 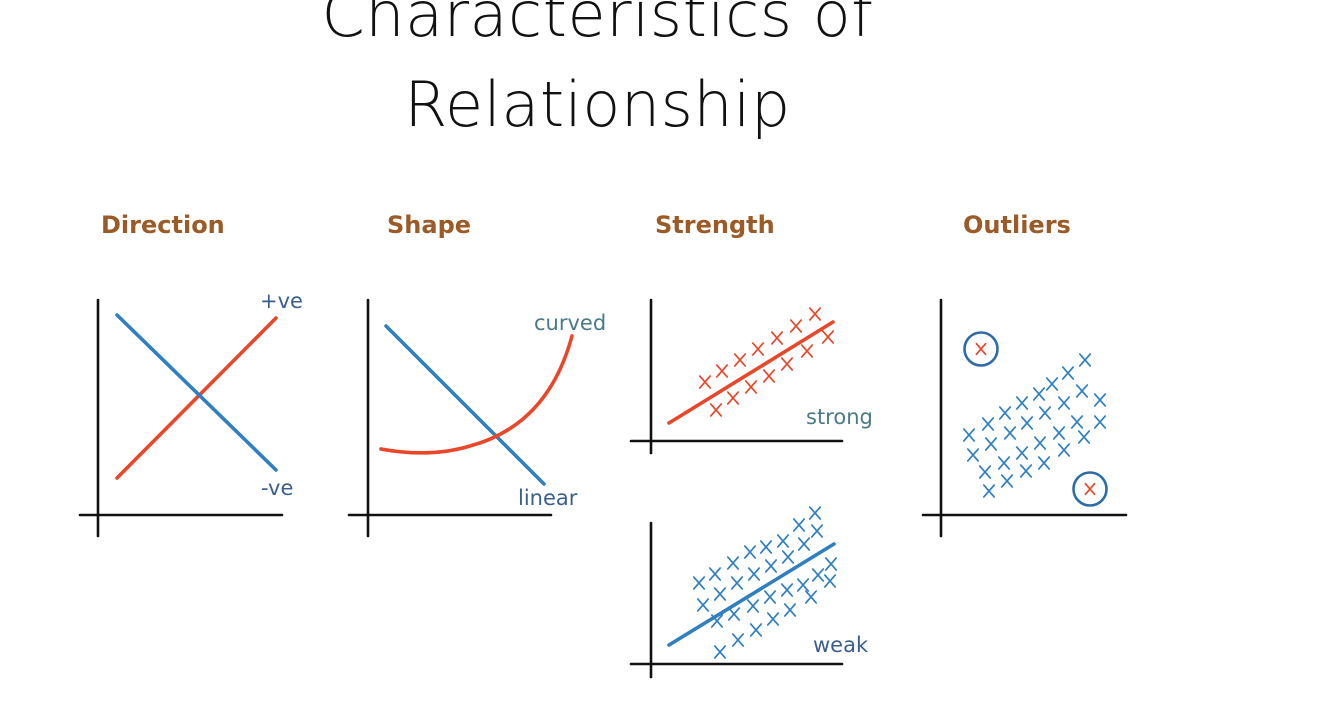 I want to click on outliers-heading: Outliers, so click(x=1017, y=225).